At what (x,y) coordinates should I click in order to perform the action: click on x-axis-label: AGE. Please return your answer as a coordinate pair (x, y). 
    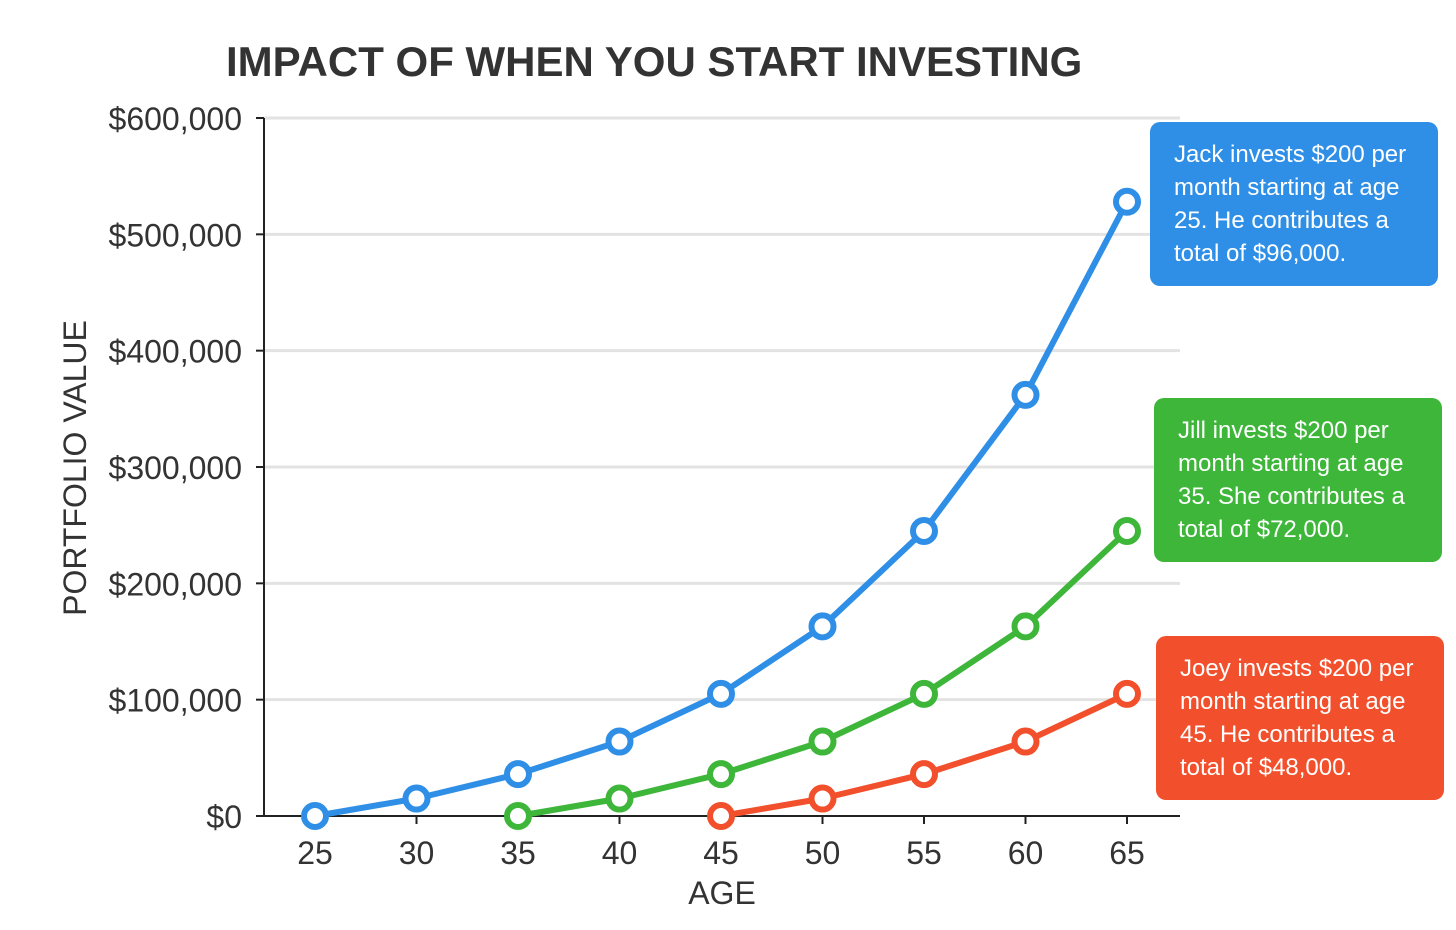
    Looking at the image, I should click on (722, 893).